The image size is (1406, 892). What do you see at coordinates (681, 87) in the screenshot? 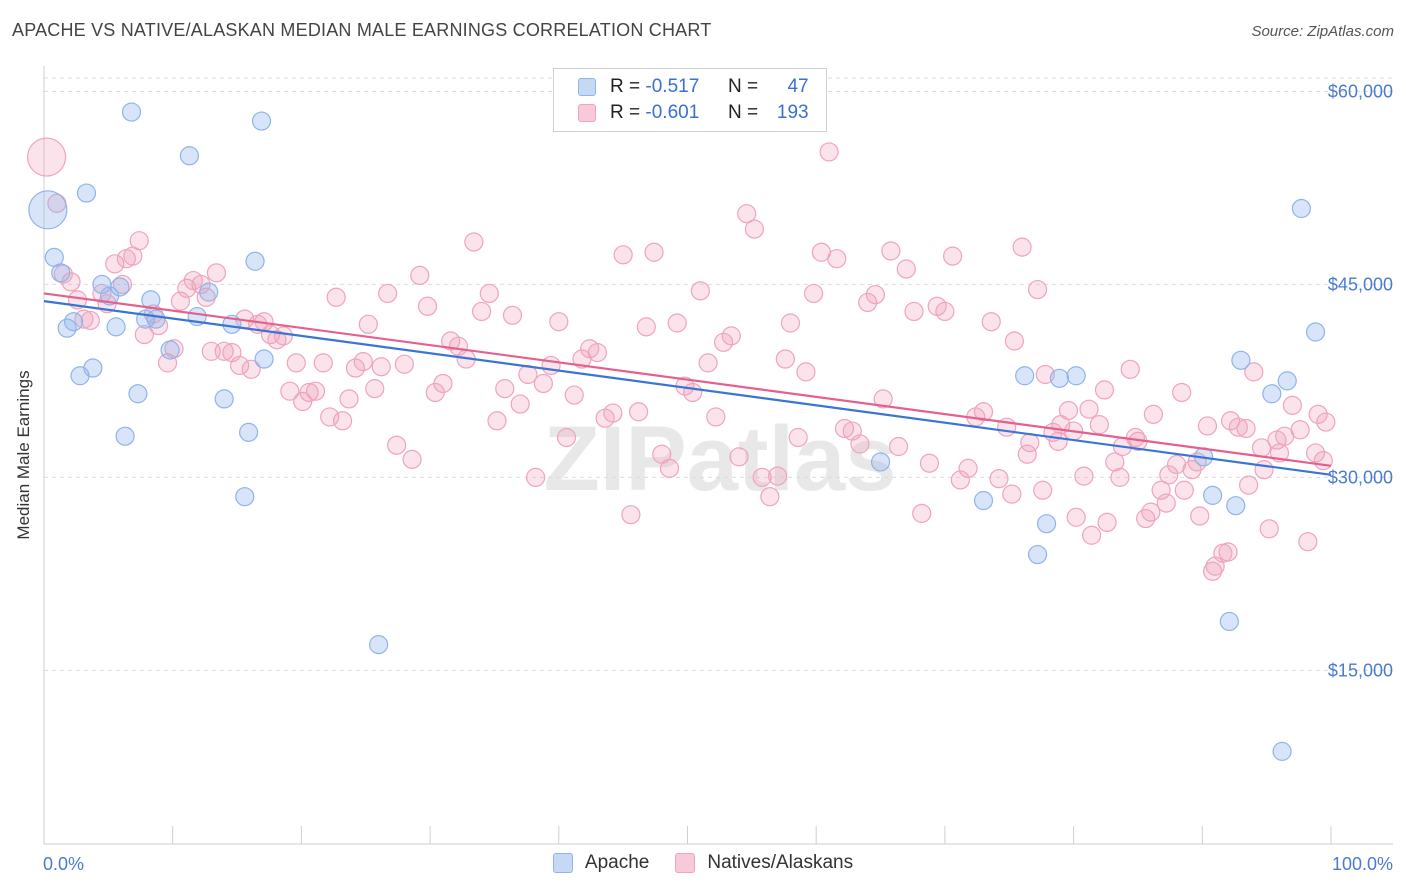
I see `legend-row-apache: R = -0.517 N = 47` at bounding box center [681, 87].